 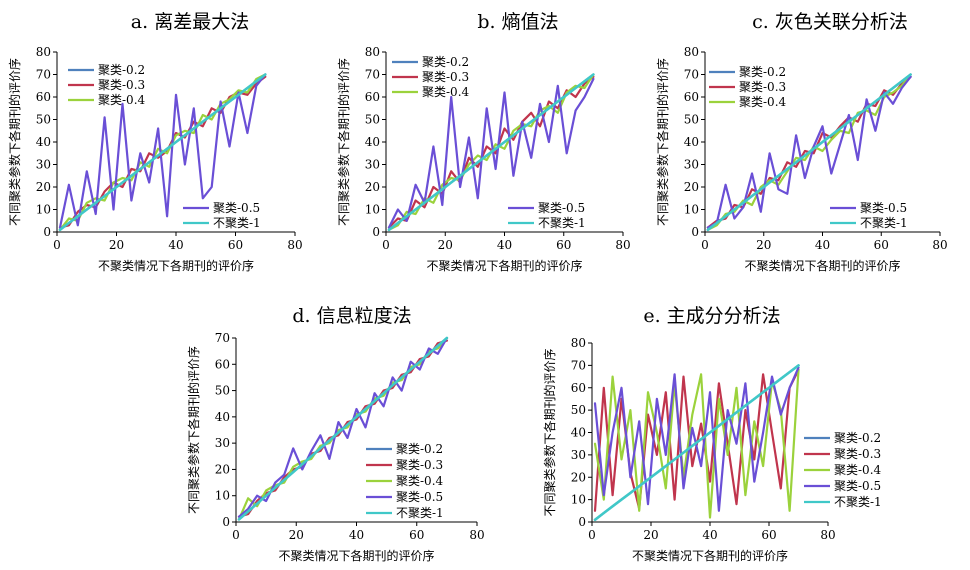 What do you see at coordinates (517, 22) in the screenshot?
I see `chart-title: b. 熵值法` at bounding box center [517, 22].